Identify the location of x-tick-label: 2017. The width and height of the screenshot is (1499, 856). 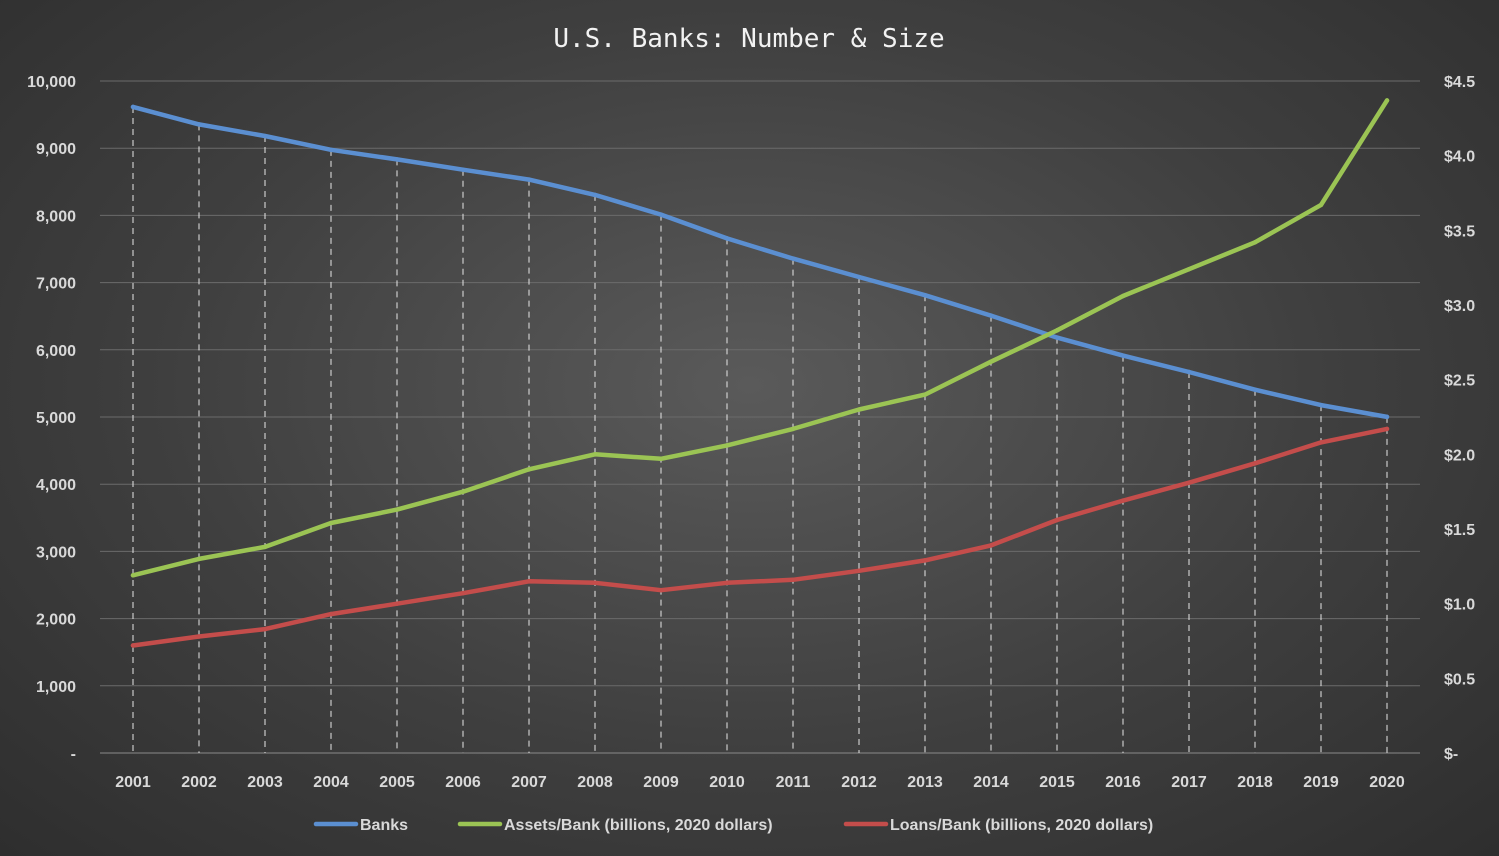
(1189, 782).